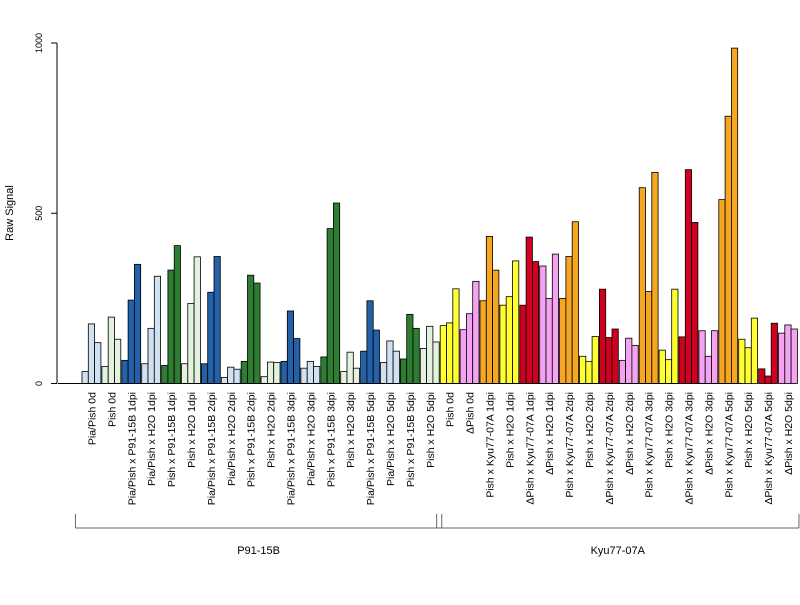  Describe the element at coordinates (39, 213) in the screenshot. I see `y-tick-label: 500` at that location.